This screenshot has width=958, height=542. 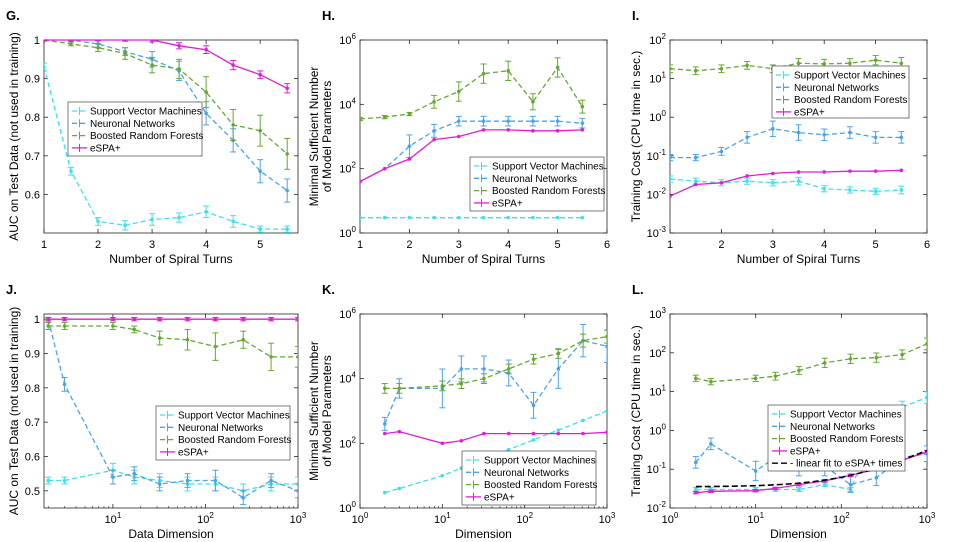 What do you see at coordinates (548, 191) in the screenshot?
I see `legend-label-brf: Boosted Random Forests` at bounding box center [548, 191].